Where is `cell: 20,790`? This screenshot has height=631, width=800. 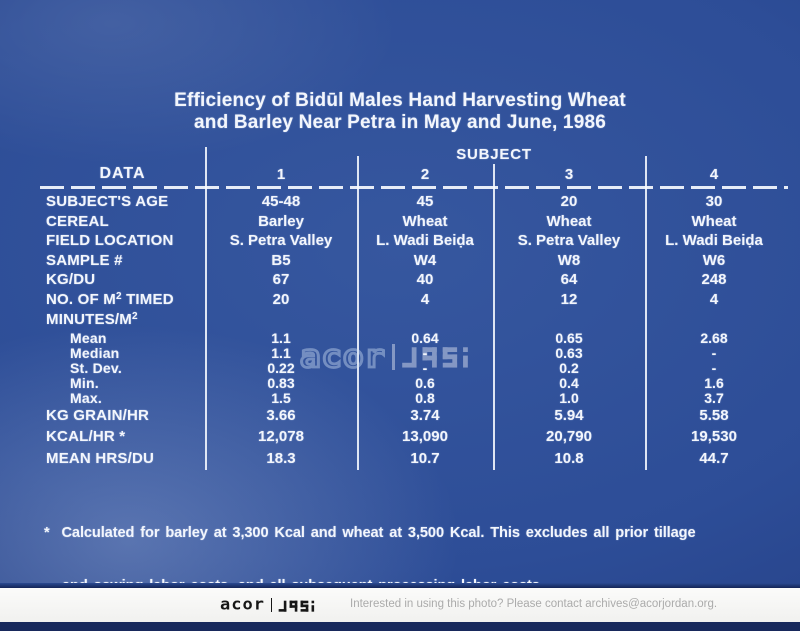 cell: 20,790 is located at coordinates (569, 436).